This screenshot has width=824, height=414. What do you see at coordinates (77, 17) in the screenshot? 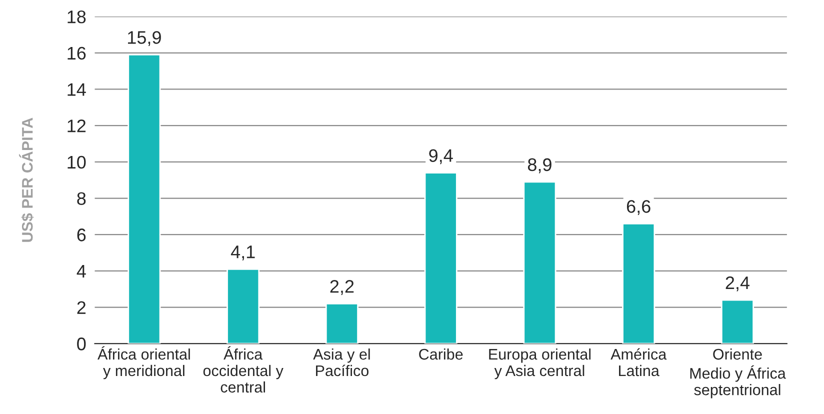
I see `y-tick-label: 18` at bounding box center [77, 17].